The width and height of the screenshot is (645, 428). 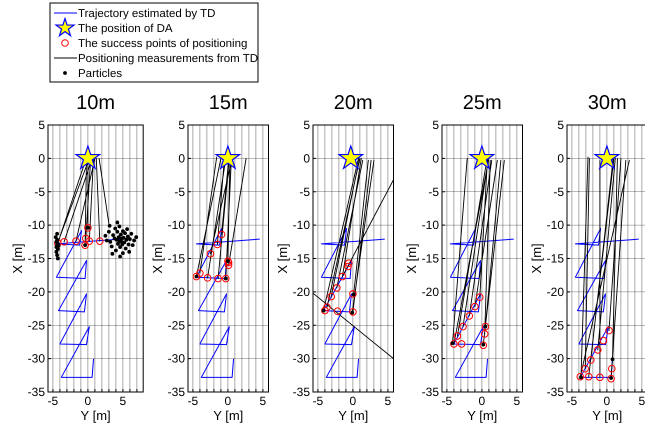 What do you see at coordinates (168, 59) in the screenshot?
I see `legend-label: Positioning measurements from TD` at bounding box center [168, 59].